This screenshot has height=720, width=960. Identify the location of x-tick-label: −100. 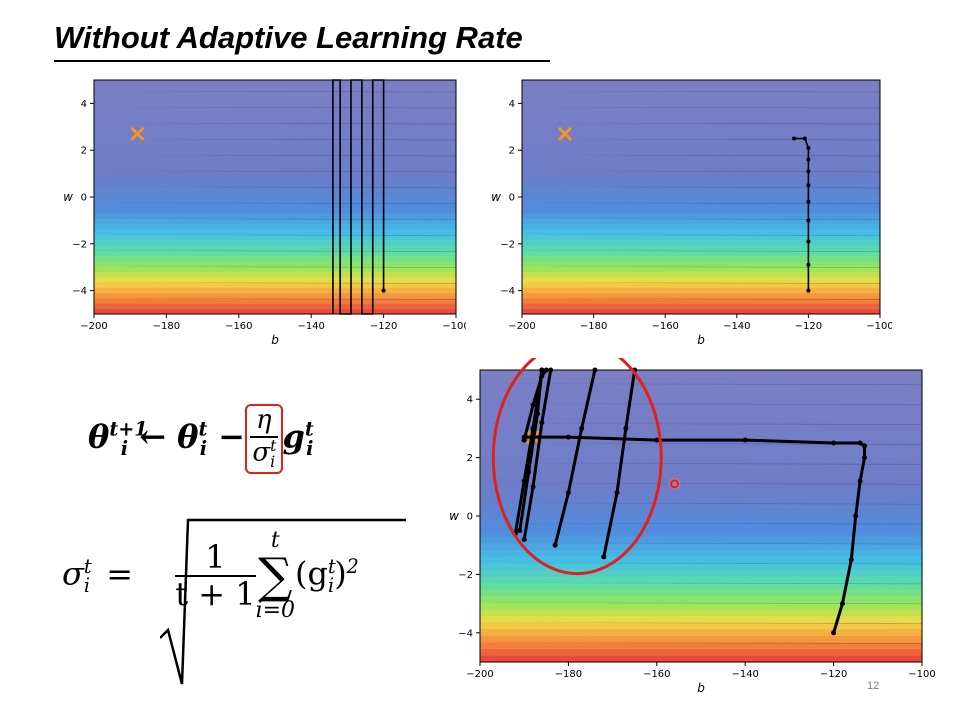
(879, 326).